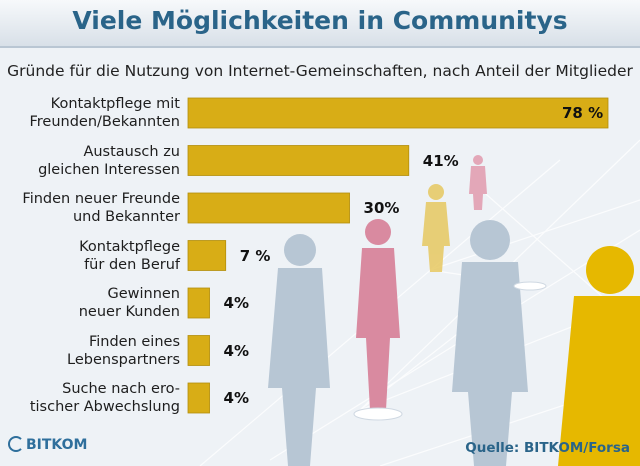  I want to click on bitkom-logo: BITKOM, so click(47, 444).